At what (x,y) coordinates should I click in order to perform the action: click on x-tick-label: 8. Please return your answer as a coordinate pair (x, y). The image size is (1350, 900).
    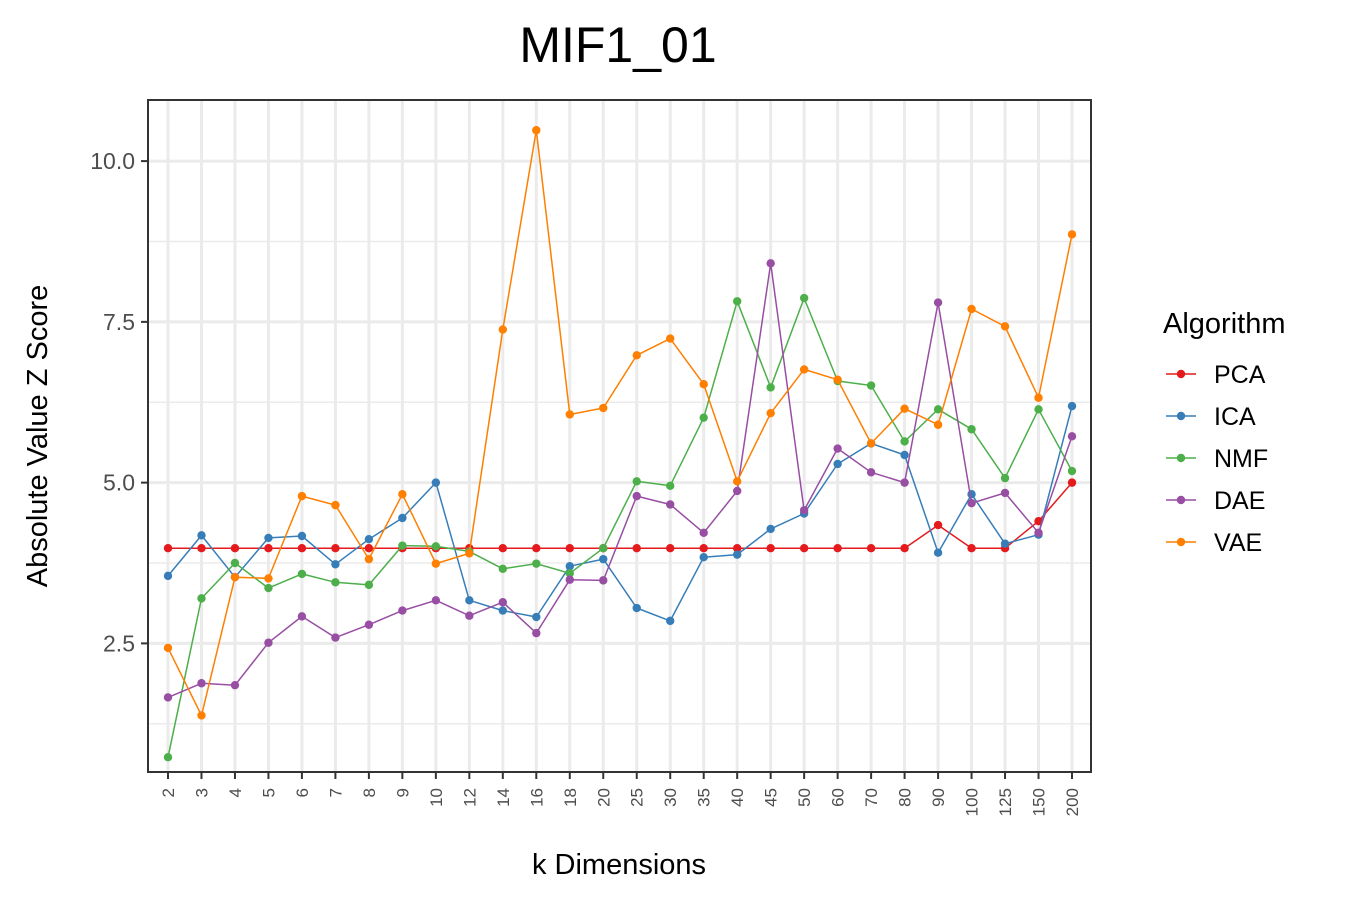
    Looking at the image, I should click on (369, 792).